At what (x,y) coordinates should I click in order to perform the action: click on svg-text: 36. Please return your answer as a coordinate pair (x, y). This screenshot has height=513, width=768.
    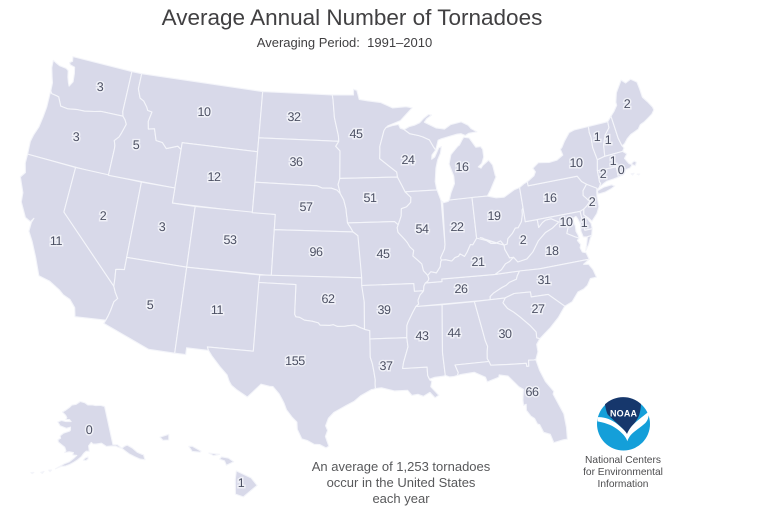
    Looking at the image, I should click on (296, 162).